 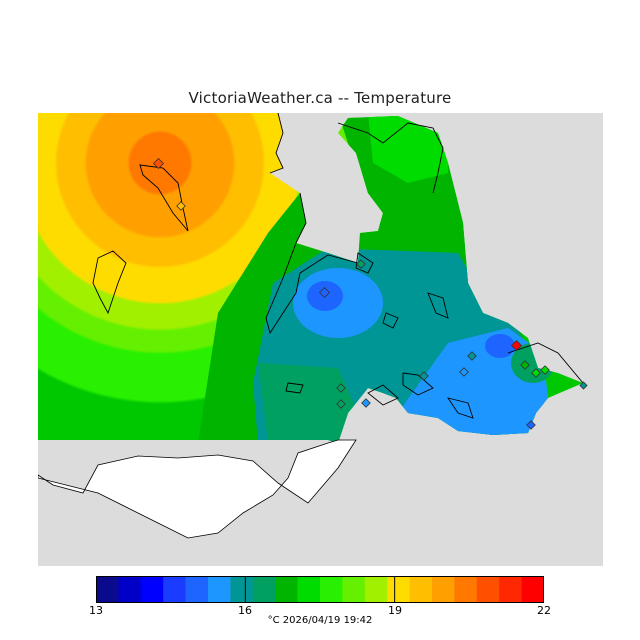 What do you see at coordinates (320, 620) in the screenshot?
I see `legend-footer: °C 2026/04/19 19:42` at bounding box center [320, 620].